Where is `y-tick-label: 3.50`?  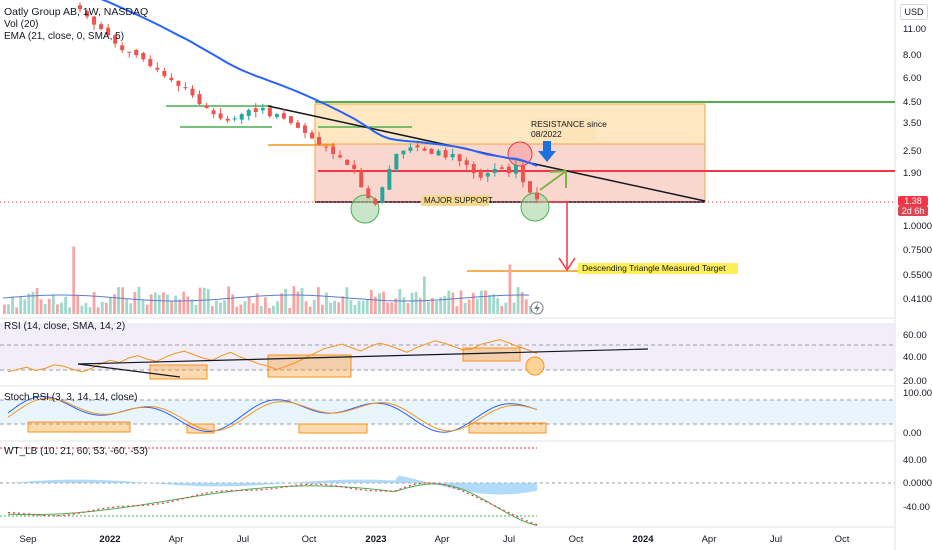
y-tick-label: 3.50 is located at coordinates (912, 123).